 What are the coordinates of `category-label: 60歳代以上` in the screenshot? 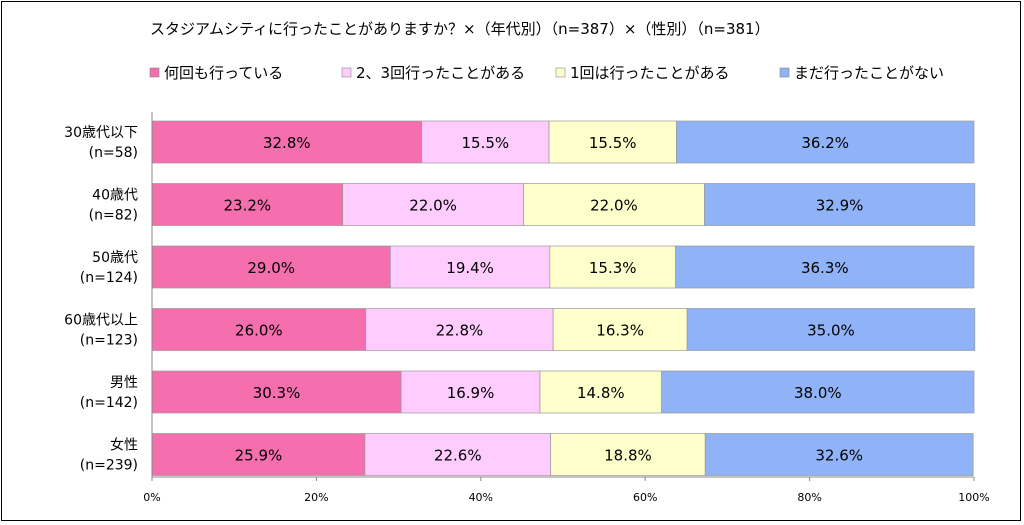 It's located at (101, 321).